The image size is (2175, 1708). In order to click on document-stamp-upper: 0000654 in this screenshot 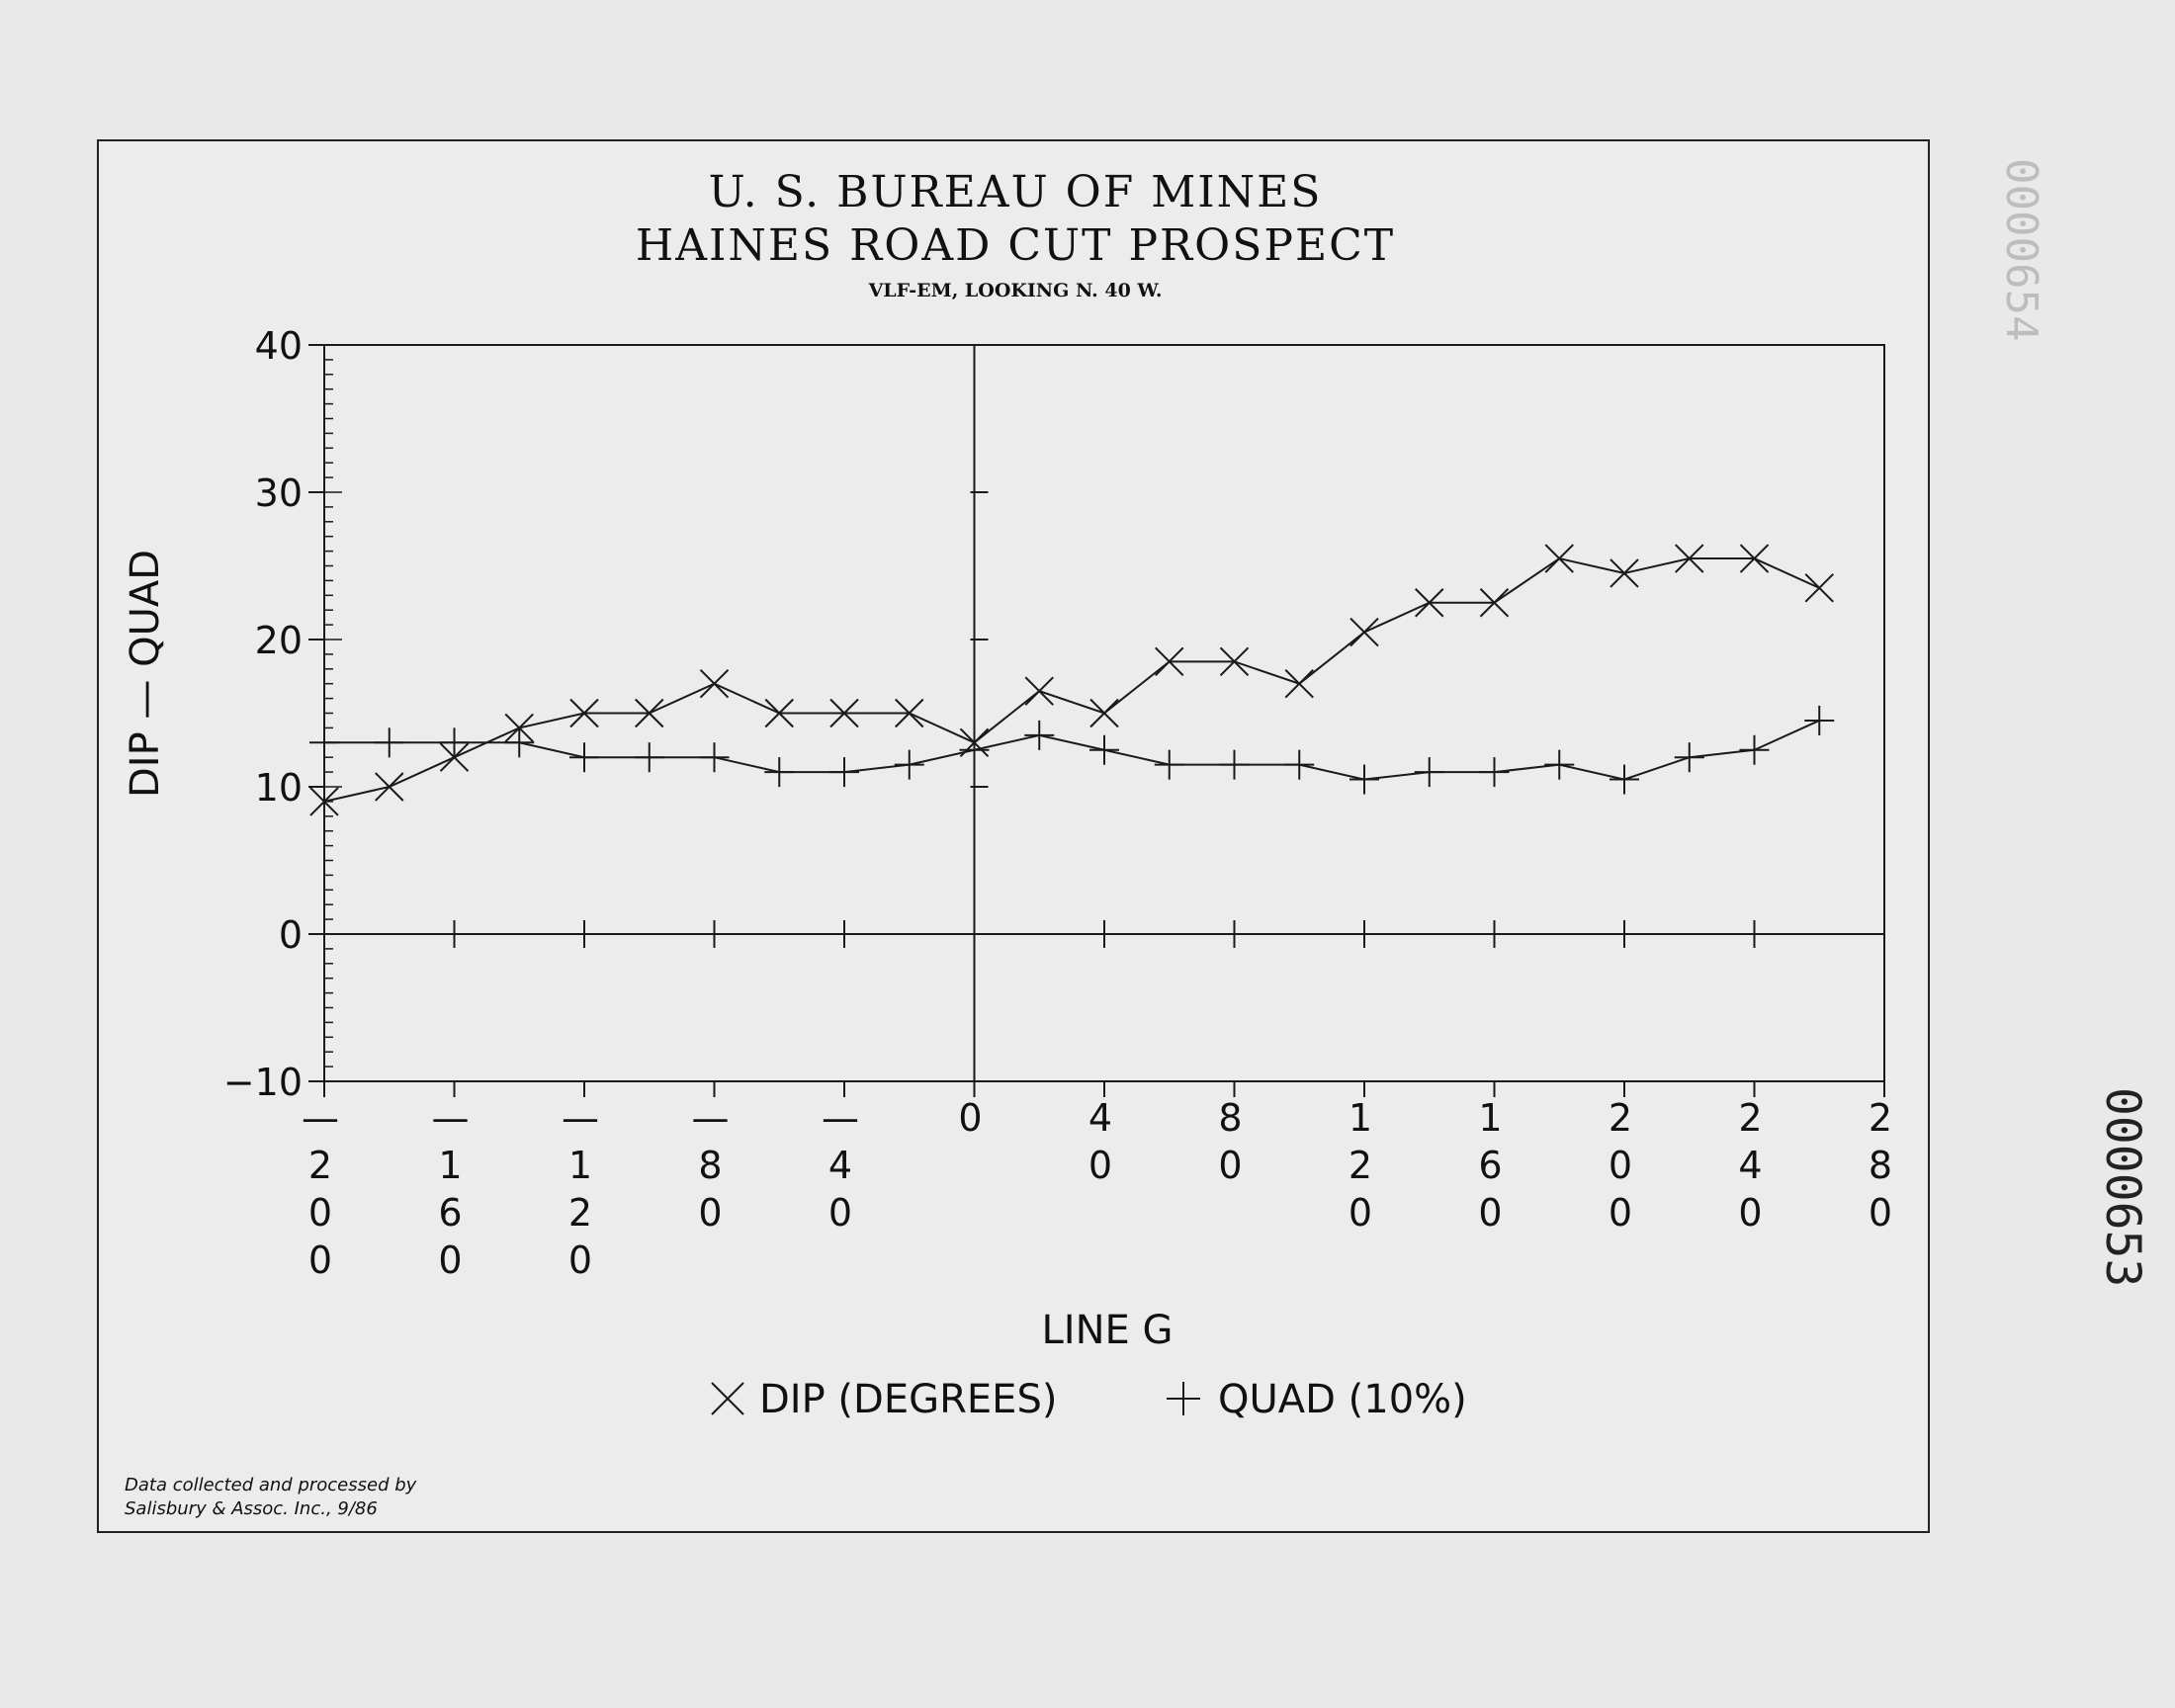, I will do `click(2021, 250)`.